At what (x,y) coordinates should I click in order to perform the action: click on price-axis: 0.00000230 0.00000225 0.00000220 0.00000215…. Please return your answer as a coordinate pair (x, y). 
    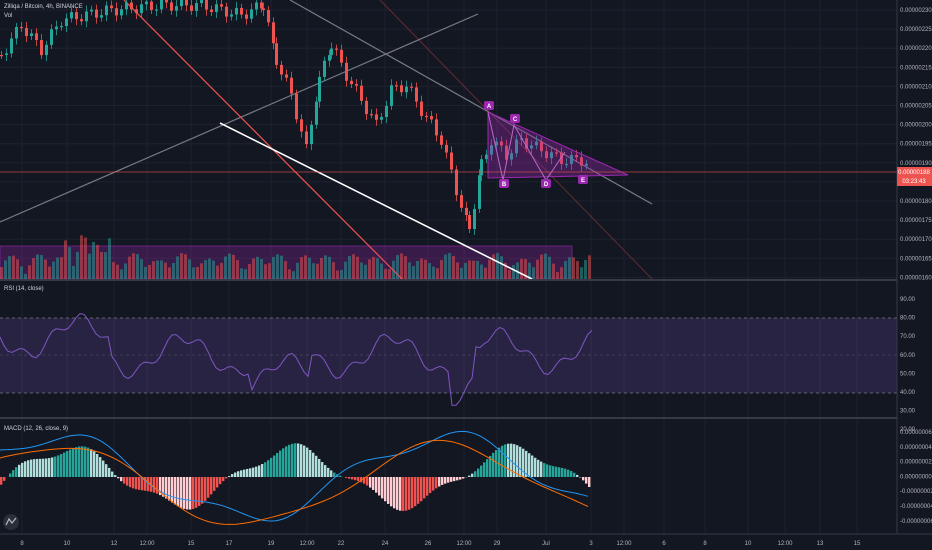
    Looking at the image, I should click on (914, 267).